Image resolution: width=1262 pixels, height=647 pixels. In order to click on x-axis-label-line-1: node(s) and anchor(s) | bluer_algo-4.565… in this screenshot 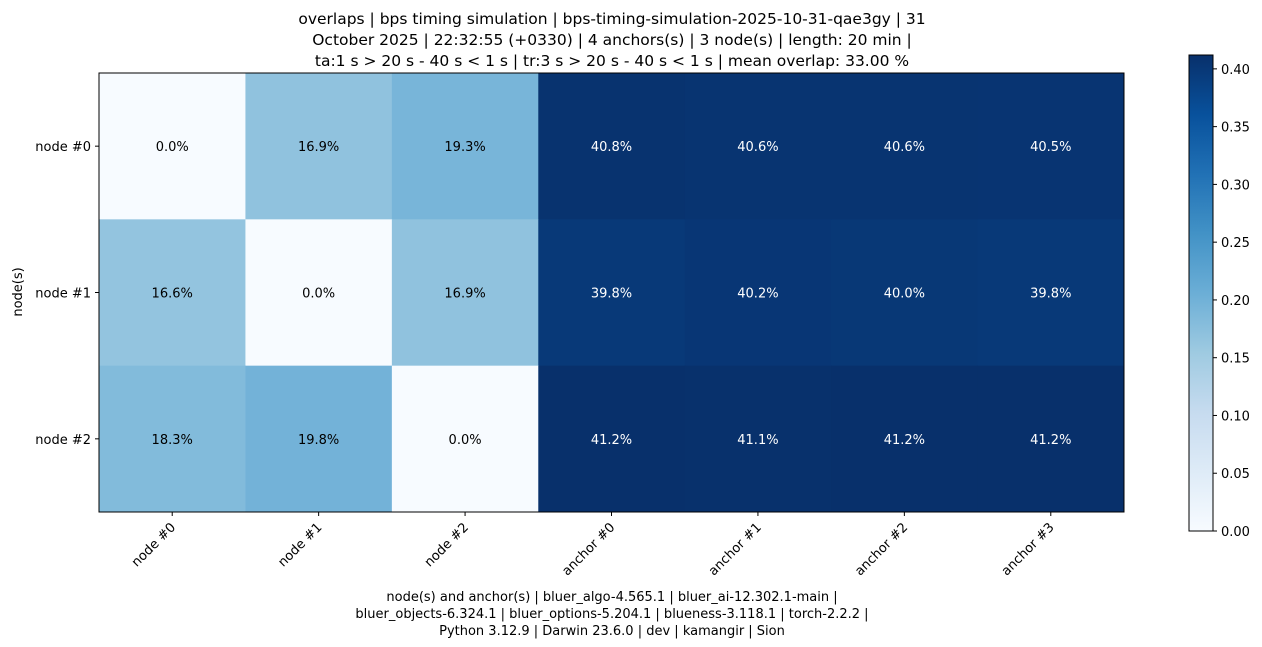, I will do `click(611, 597)`.